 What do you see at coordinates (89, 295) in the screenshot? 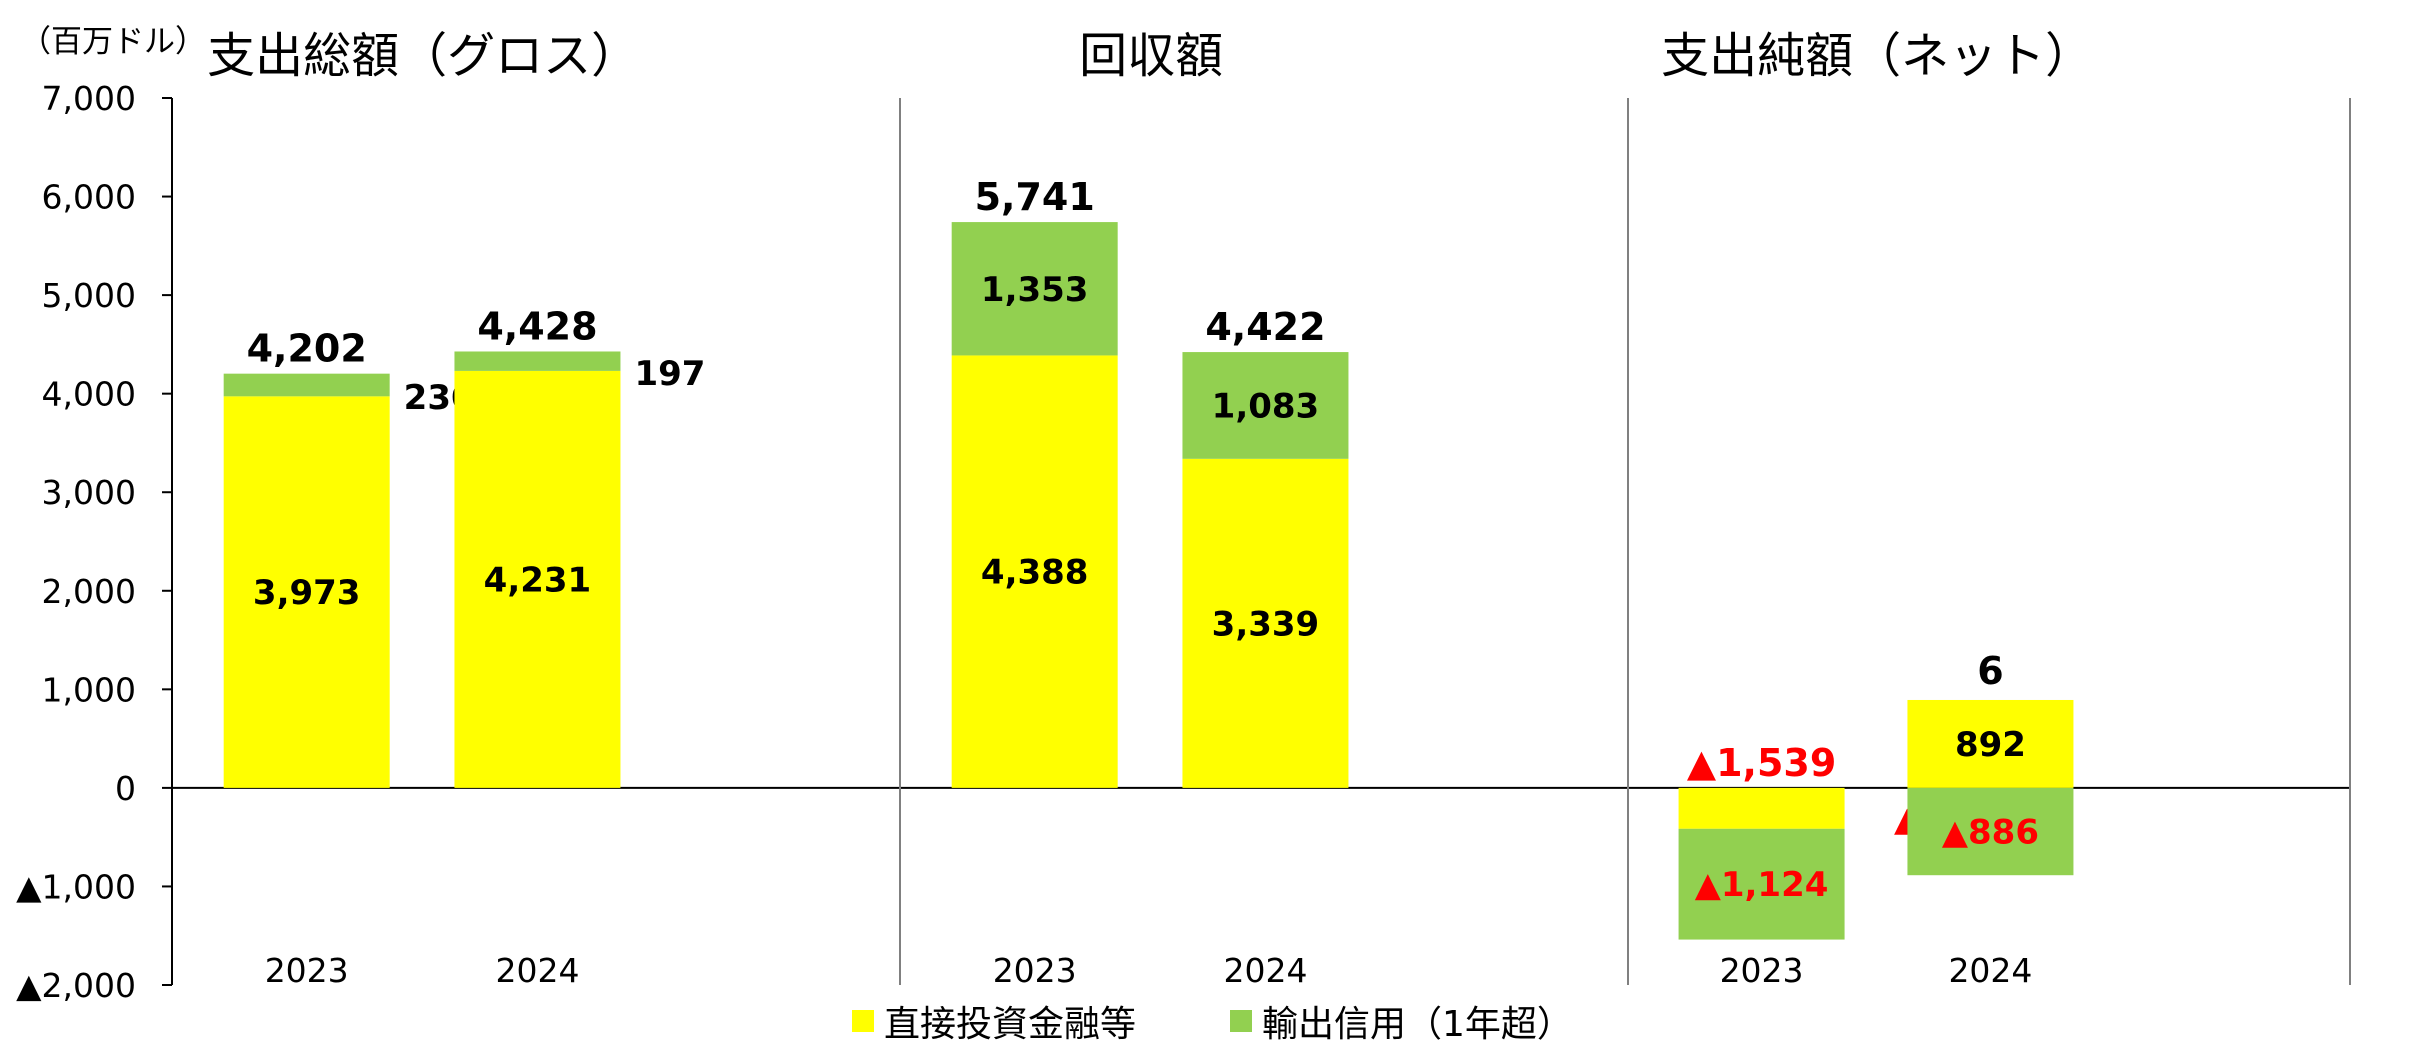
I see `y-tick-label: 5,000` at bounding box center [89, 295].